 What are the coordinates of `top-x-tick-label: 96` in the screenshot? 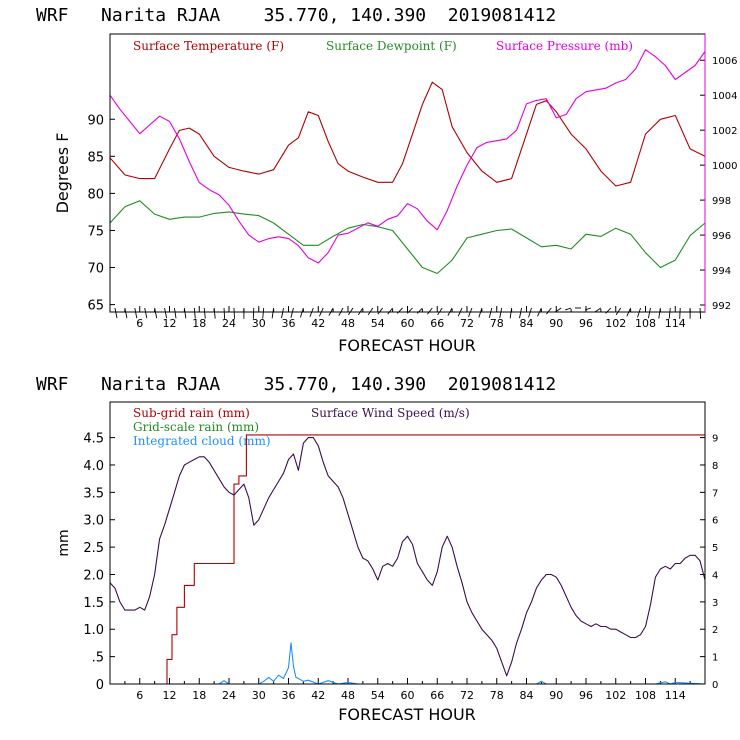 It's located at (586, 323).